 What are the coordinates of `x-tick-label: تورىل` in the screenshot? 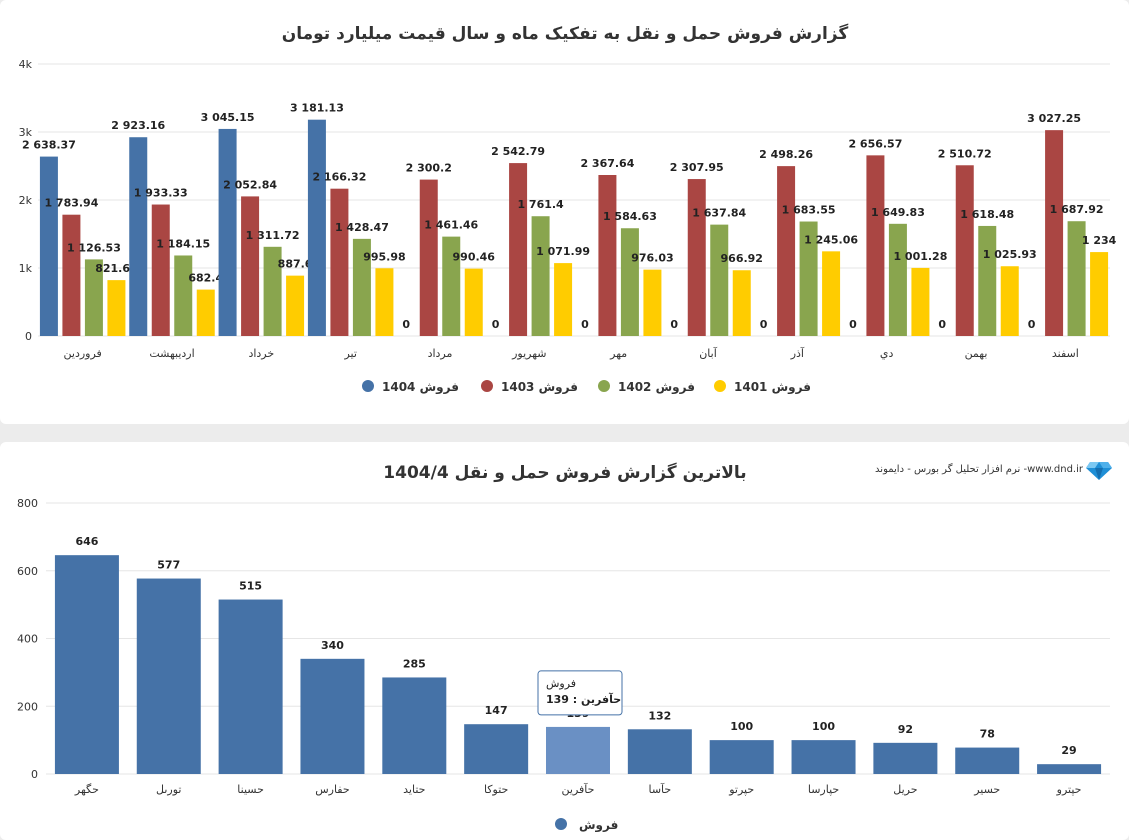 It's located at (168, 789).